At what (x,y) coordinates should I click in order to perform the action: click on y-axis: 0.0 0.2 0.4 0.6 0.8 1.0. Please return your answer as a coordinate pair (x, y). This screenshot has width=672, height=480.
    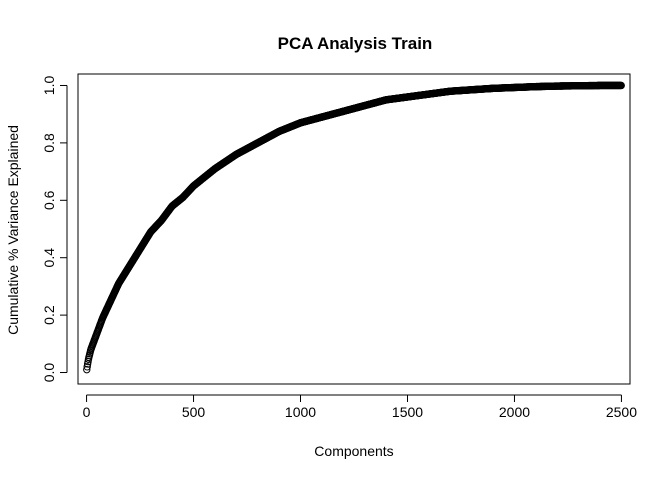
    Looking at the image, I should click on (54, 229).